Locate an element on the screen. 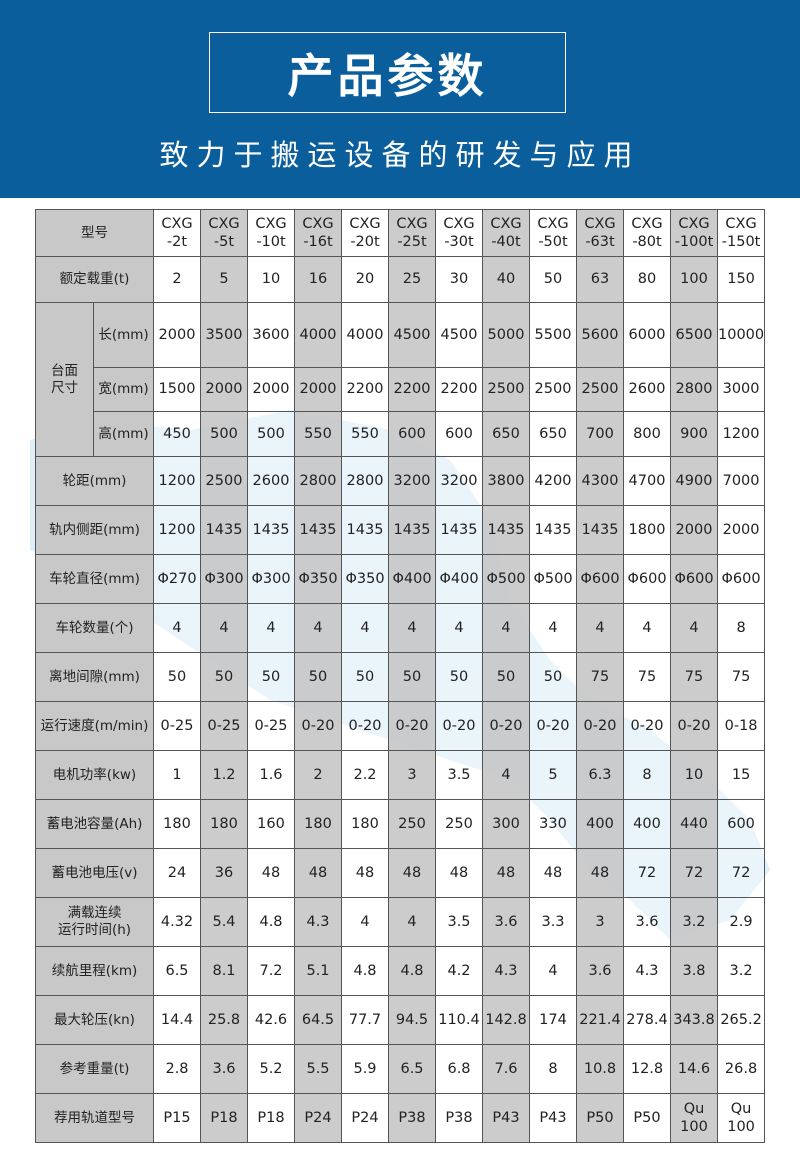 The image size is (800, 1157). table-cell: 4.32 is located at coordinates (177, 922).